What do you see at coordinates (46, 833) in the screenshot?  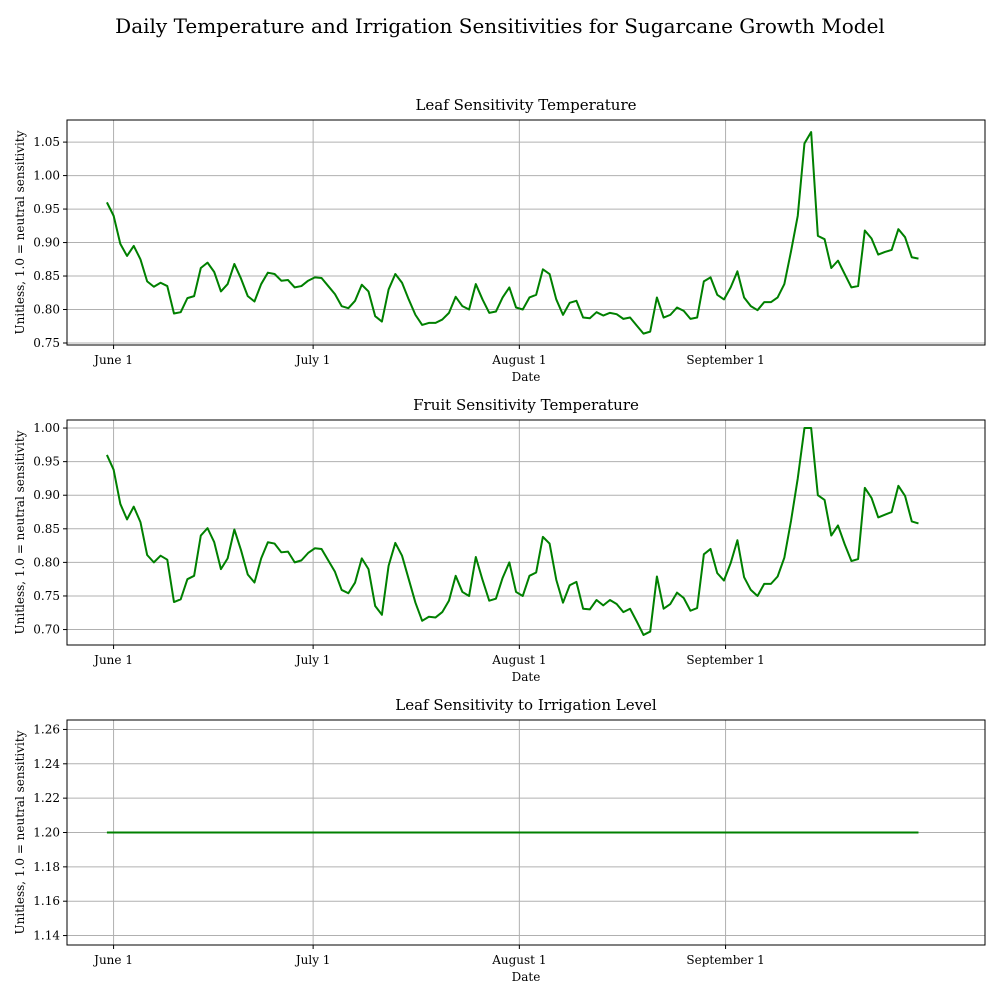 I see `y-tick-label: 1.20` at bounding box center [46, 833].